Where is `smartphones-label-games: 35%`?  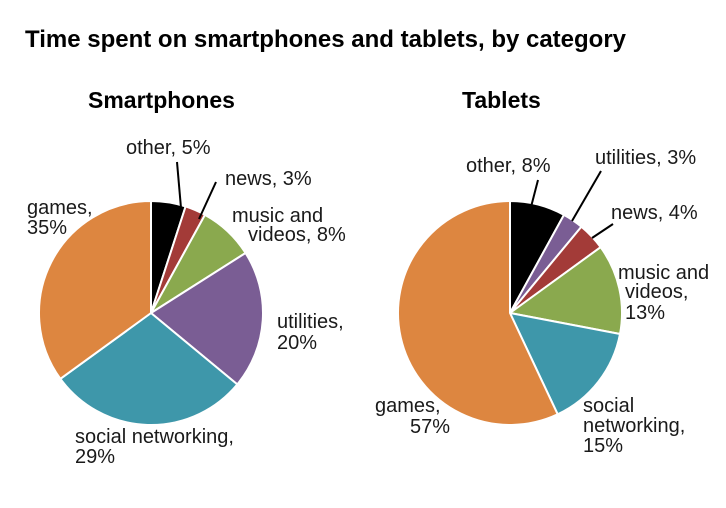
smartphones-label-games: 35% is located at coordinates (47, 228).